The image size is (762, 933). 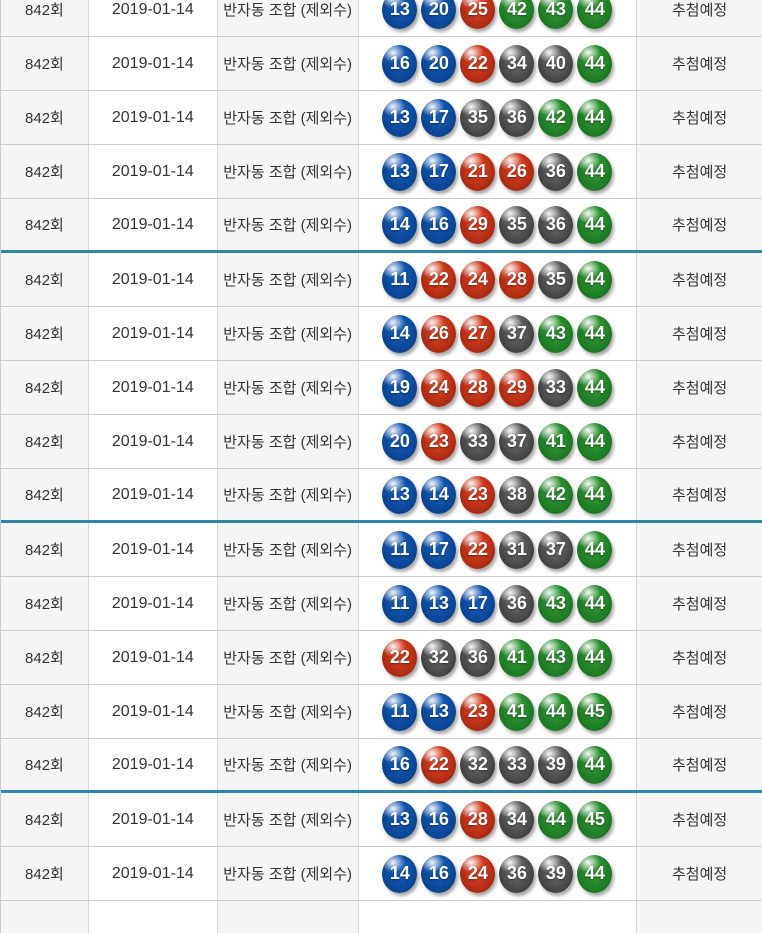 What do you see at coordinates (517, 63) in the screenshot?
I see `lotto-ball: 34` at bounding box center [517, 63].